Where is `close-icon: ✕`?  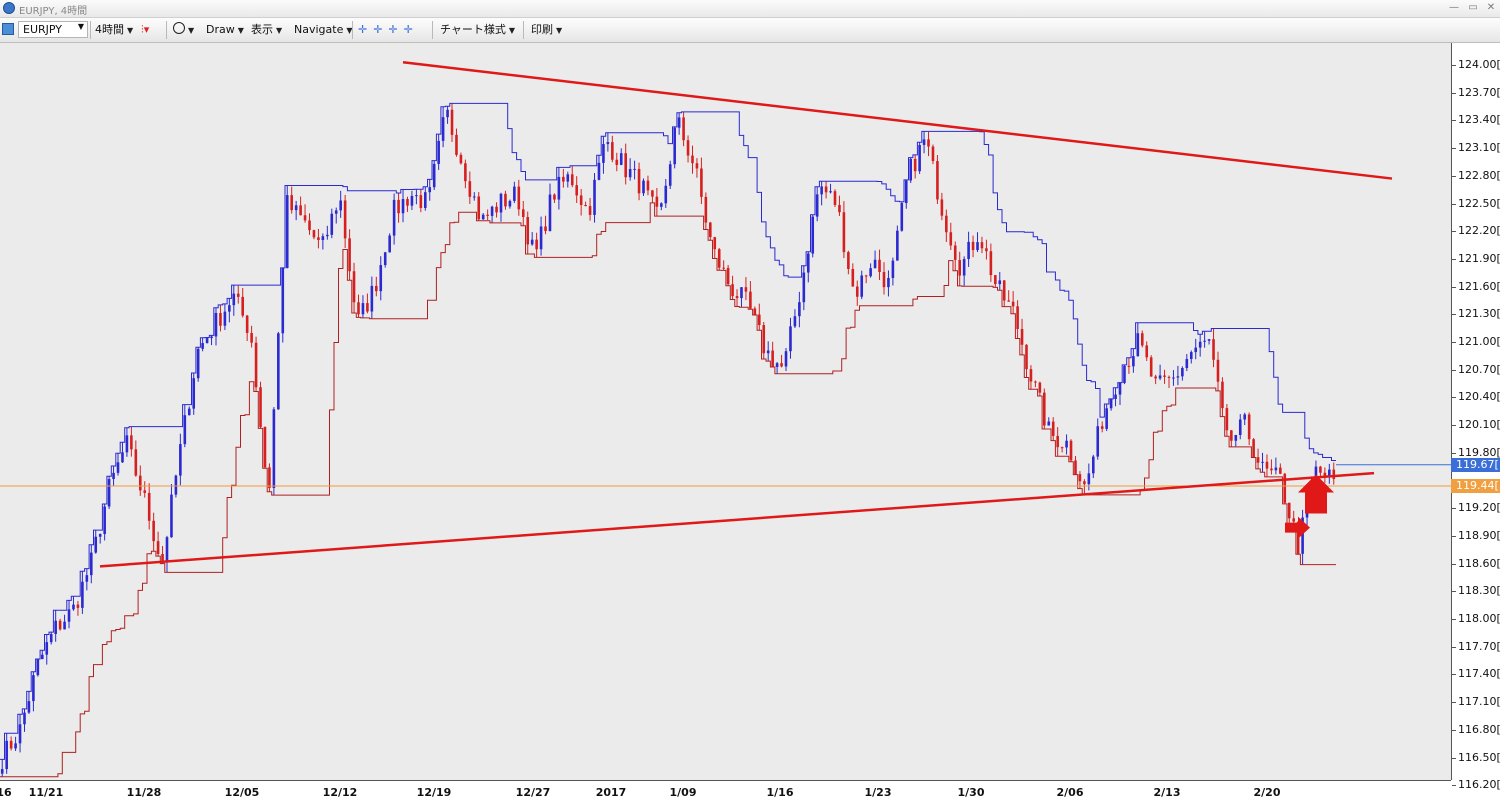
close-icon: ✕ is located at coordinates (1491, 7).